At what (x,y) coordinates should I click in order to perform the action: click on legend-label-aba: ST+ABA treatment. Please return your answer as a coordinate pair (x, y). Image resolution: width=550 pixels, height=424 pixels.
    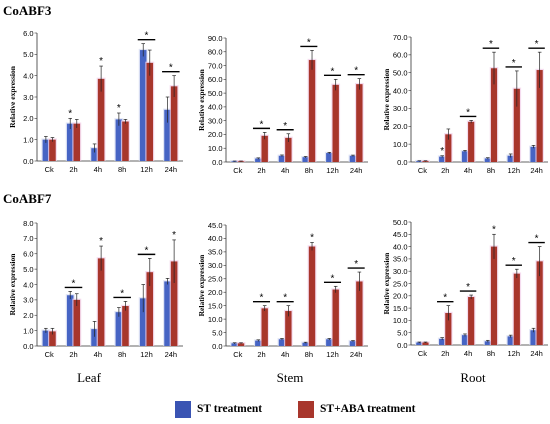
    Looking at the image, I should click on (368, 409).